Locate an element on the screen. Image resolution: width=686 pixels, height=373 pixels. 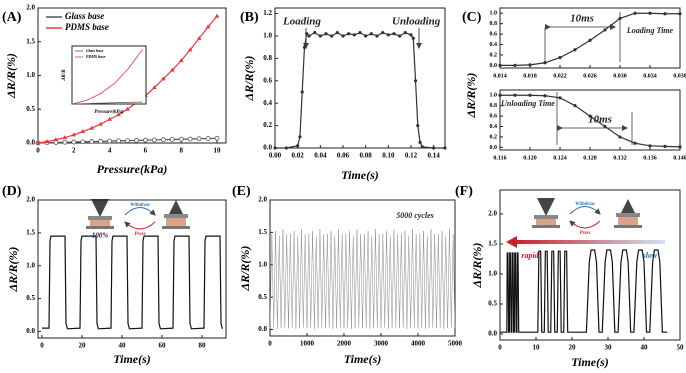
y-tick-label: 0.8 is located at coordinates (494, 24).